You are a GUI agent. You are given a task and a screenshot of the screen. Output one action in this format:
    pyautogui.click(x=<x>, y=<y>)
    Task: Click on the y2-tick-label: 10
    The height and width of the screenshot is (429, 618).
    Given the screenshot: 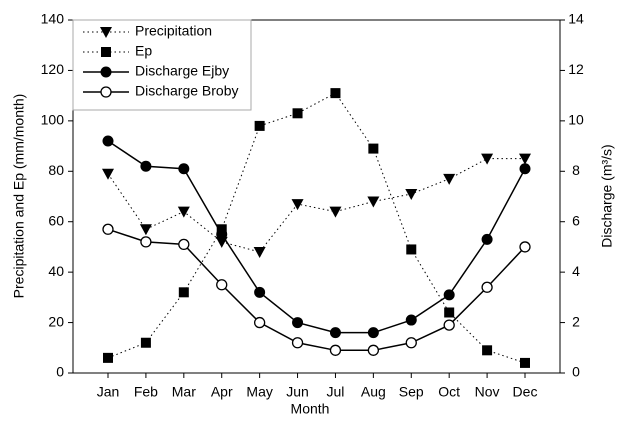 What is the action you would take?
    pyautogui.click(x=576, y=120)
    